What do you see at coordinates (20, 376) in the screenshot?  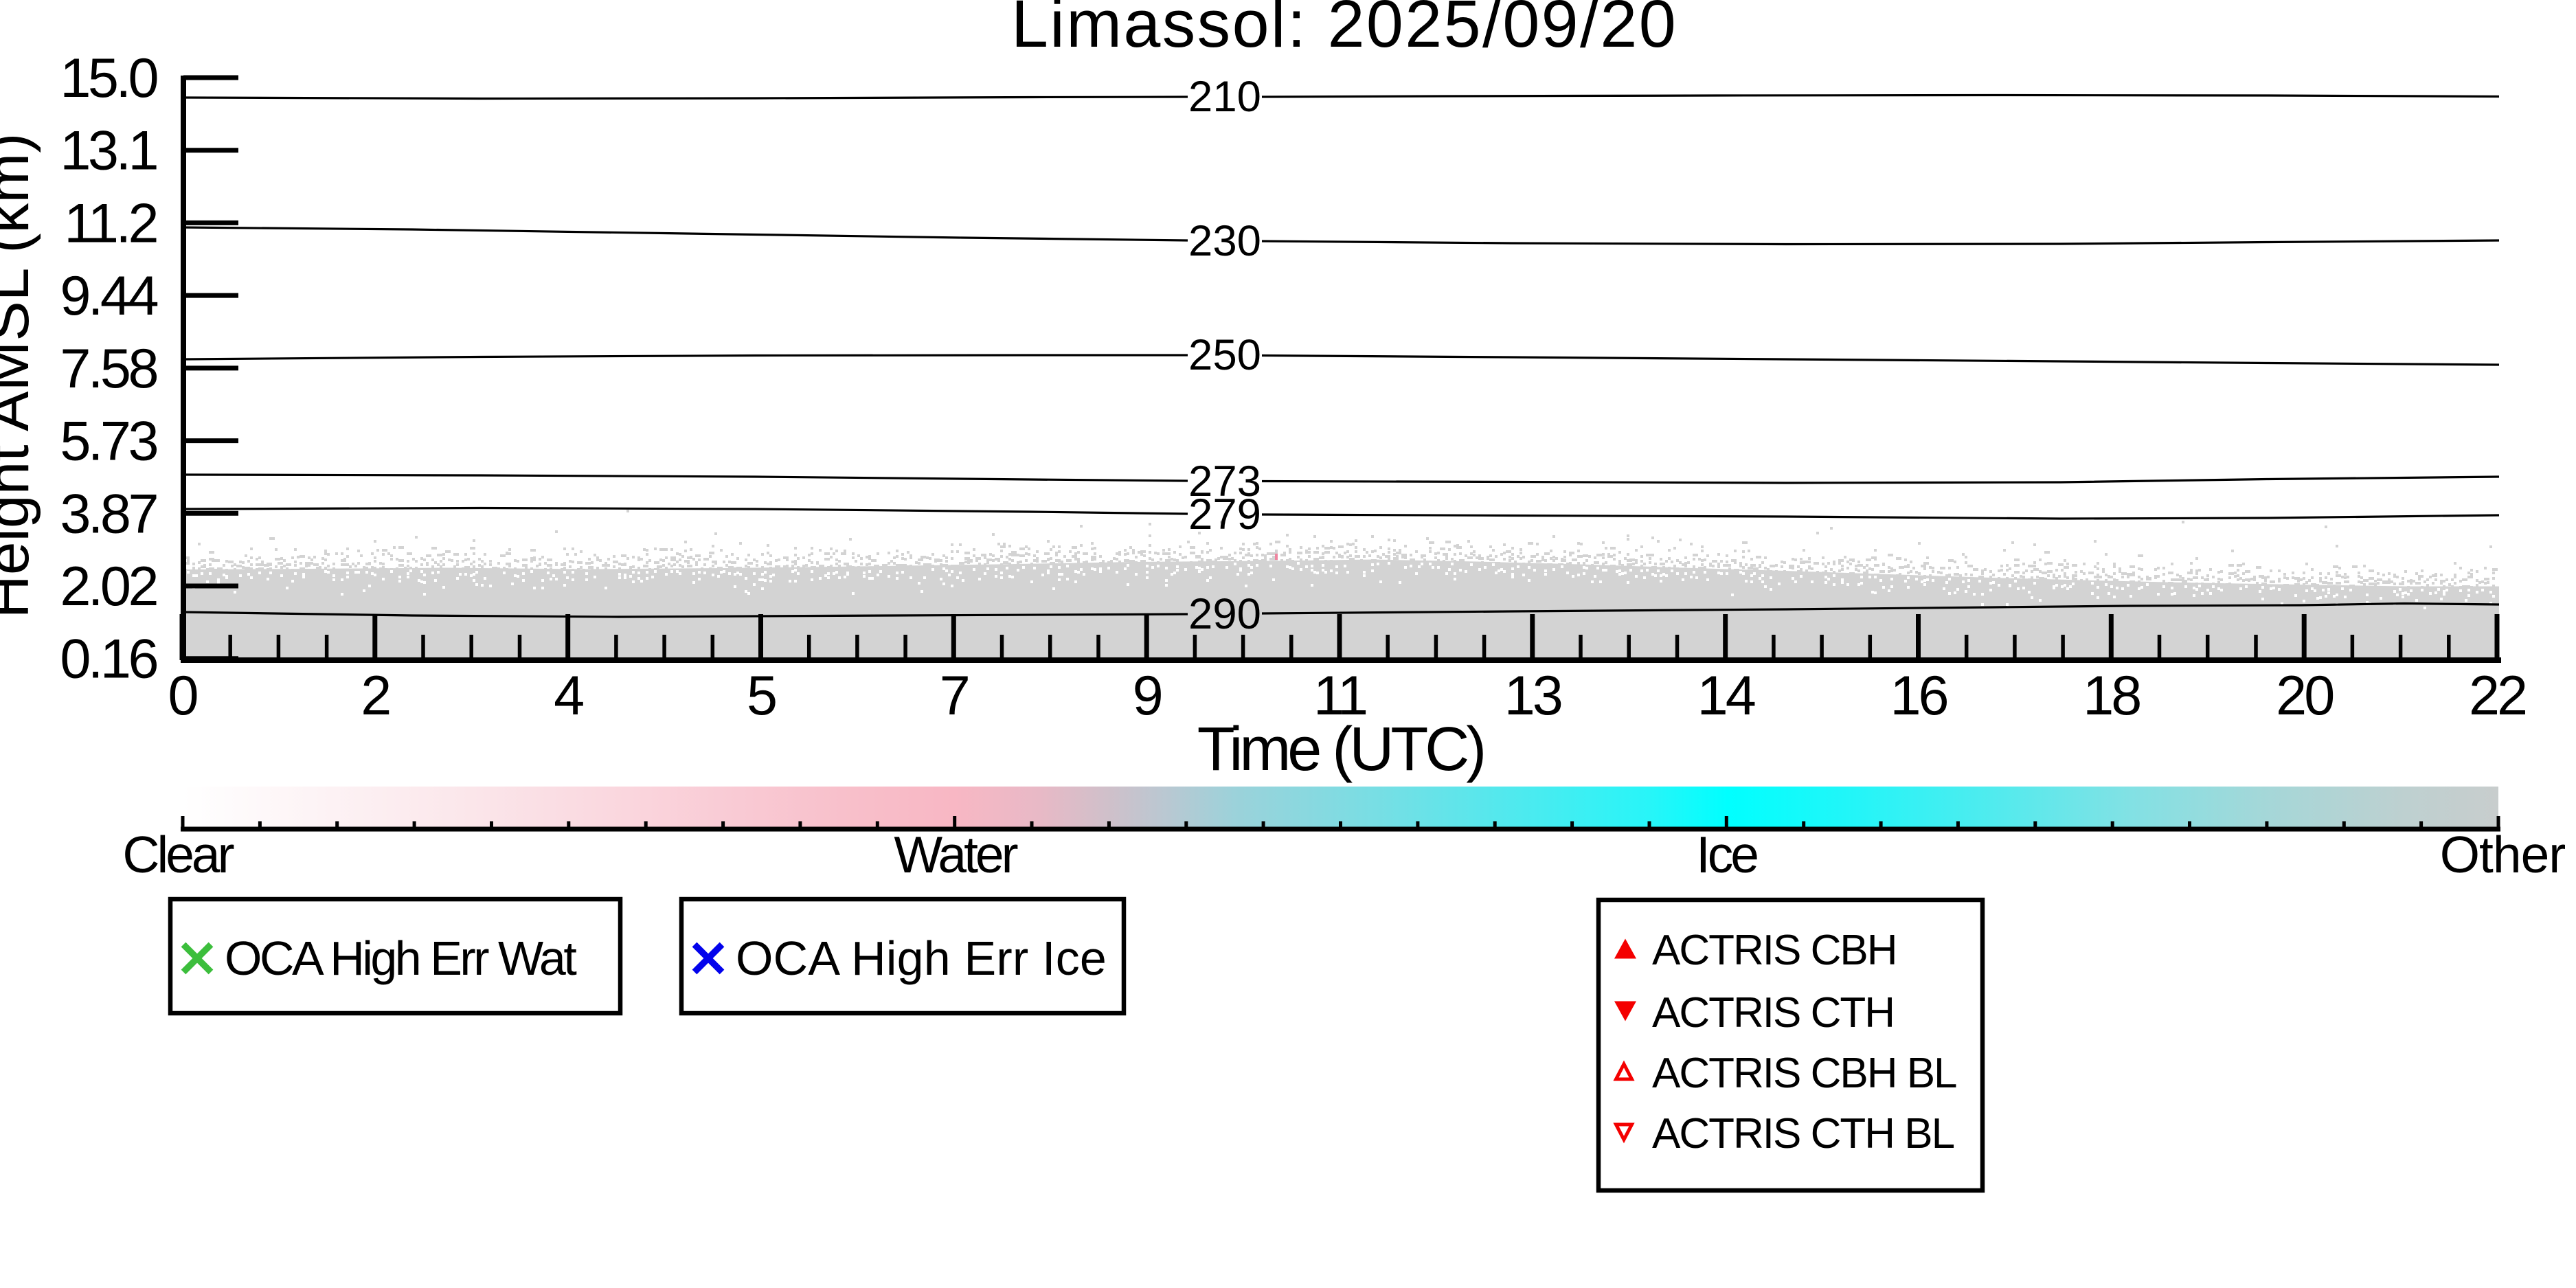 I see `svg-text: Height AMSL (km)` at bounding box center [20, 376].